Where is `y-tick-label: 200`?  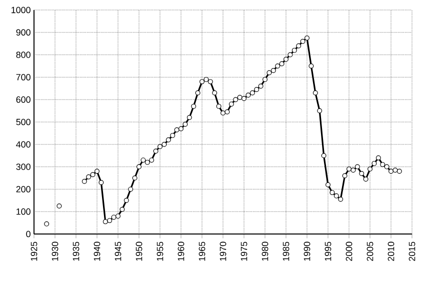 y-tick-label: 200 is located at coordinates (23, 189).